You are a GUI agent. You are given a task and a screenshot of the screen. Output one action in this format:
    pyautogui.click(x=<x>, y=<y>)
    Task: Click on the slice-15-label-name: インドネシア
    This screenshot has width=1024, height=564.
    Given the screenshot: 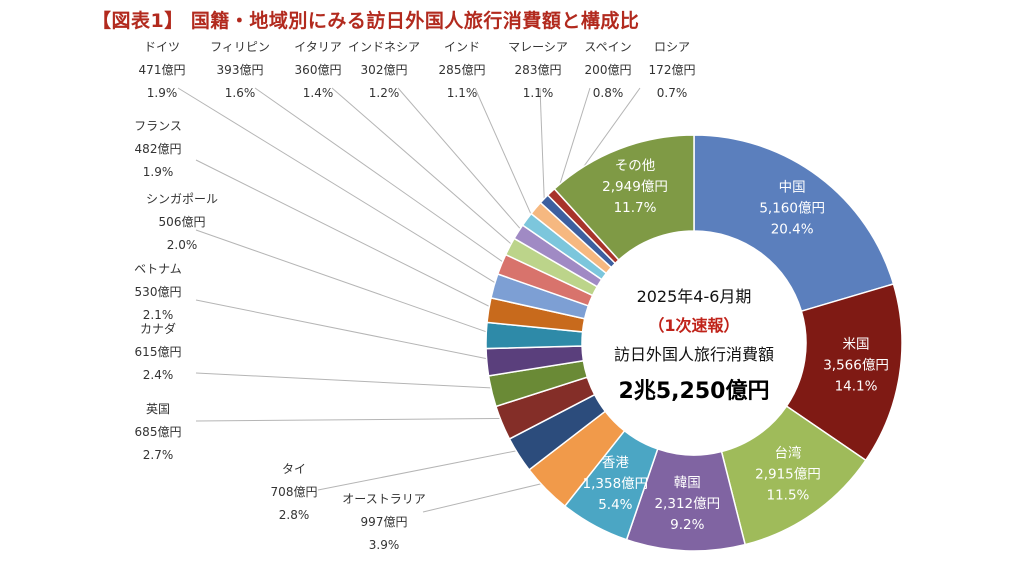 What is the action you would take?
    pyautogui.click(x=384, y=47)
    